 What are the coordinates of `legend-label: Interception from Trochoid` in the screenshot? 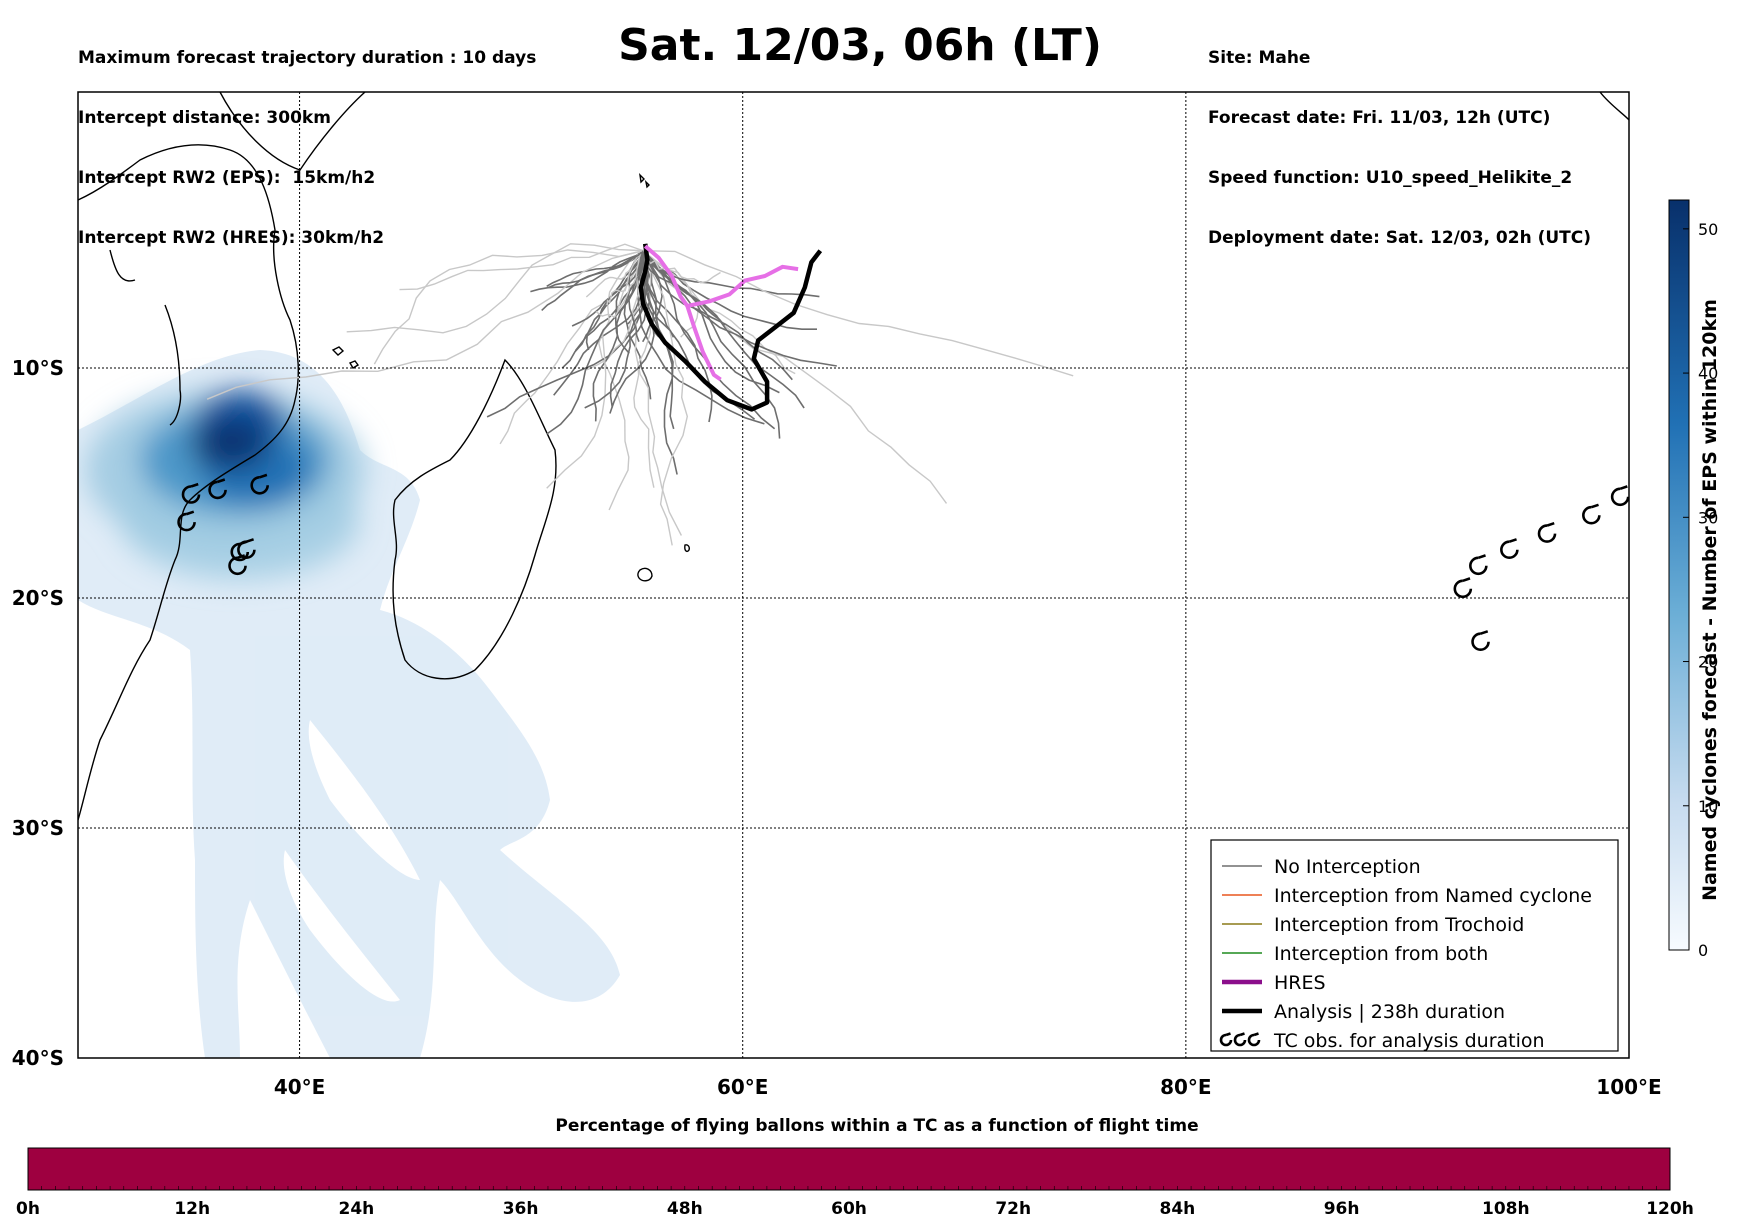 It's located at (1399, 925).